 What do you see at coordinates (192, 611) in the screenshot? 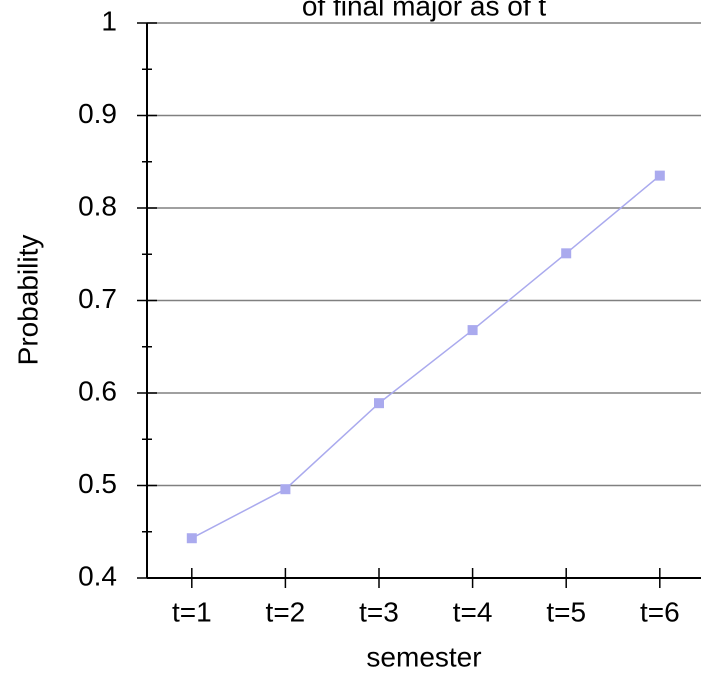
I see `x-tick-label: t=1` at bounding box center [192, 611].